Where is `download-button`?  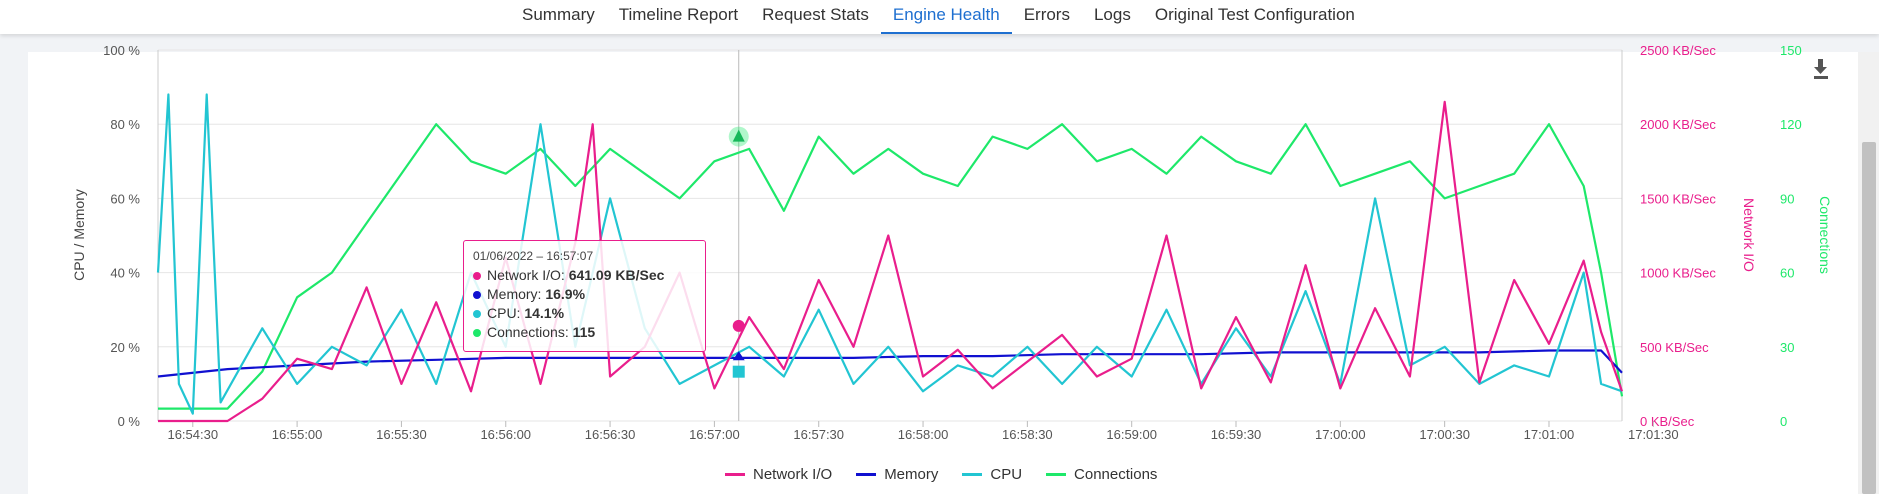 download-button is located at coordinates (1825, 68).